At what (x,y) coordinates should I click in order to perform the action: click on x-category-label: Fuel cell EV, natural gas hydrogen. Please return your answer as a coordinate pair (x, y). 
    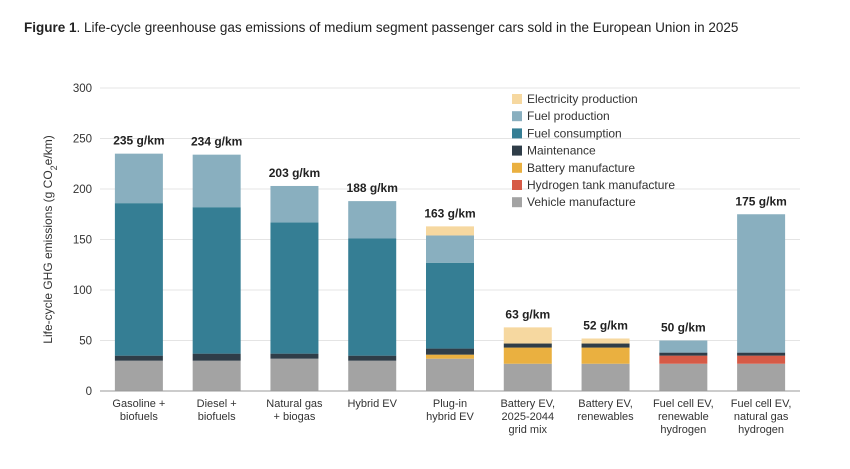
    Looking at the image, I should click on (761, 417).